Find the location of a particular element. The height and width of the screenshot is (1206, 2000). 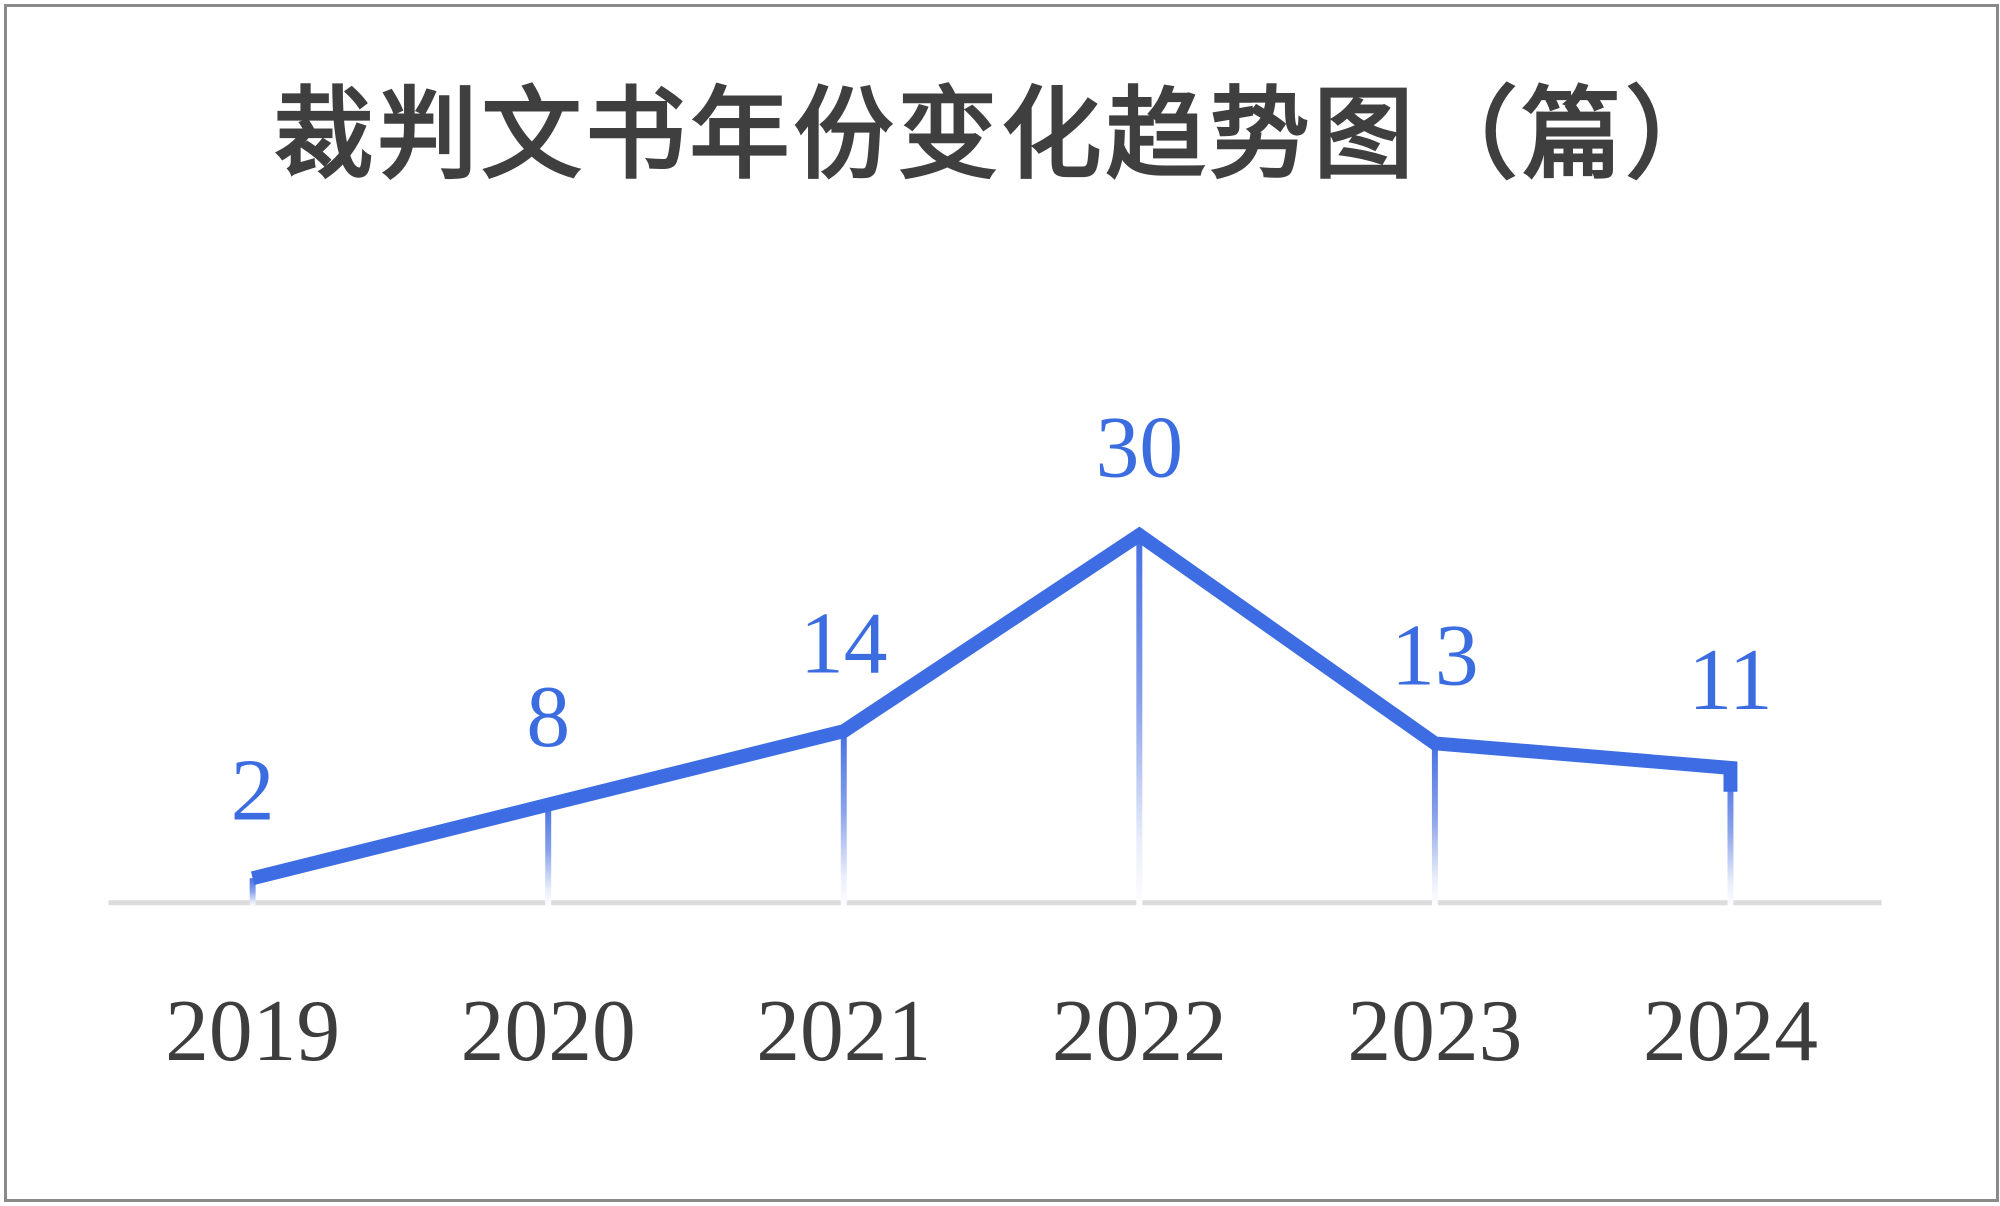

year-label: 2024 is located at coordinates (1730, 1030).